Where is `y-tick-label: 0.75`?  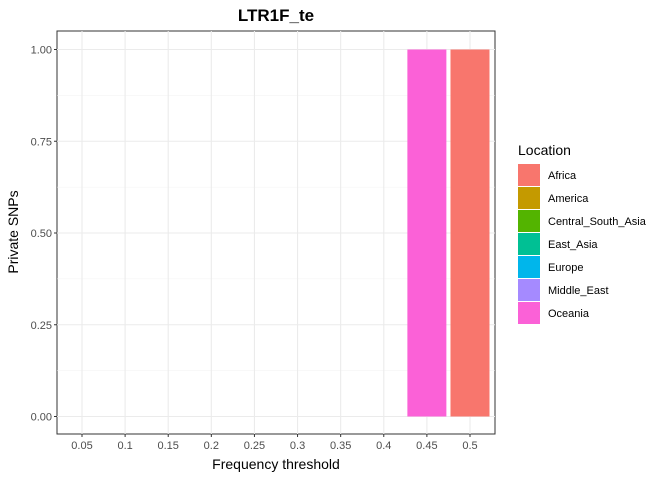
y-tick-label: 0.75 is located at coordinates (41, 142).